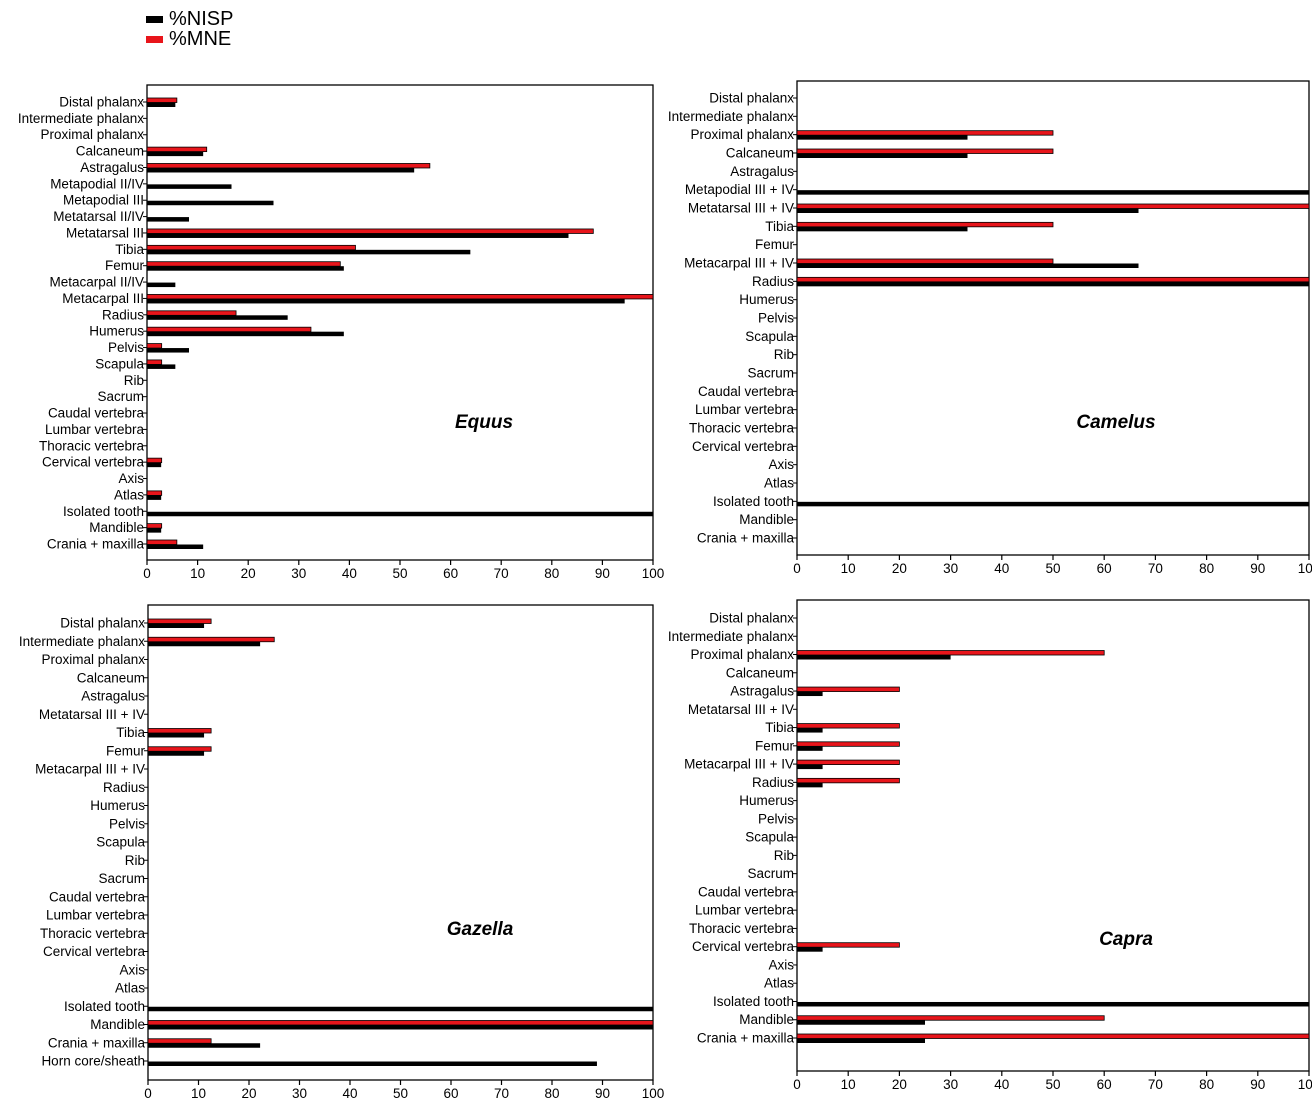 This screenshot has height=1101, width=1312. I want to click on x-tick-label: 0, so click(148, 1093).